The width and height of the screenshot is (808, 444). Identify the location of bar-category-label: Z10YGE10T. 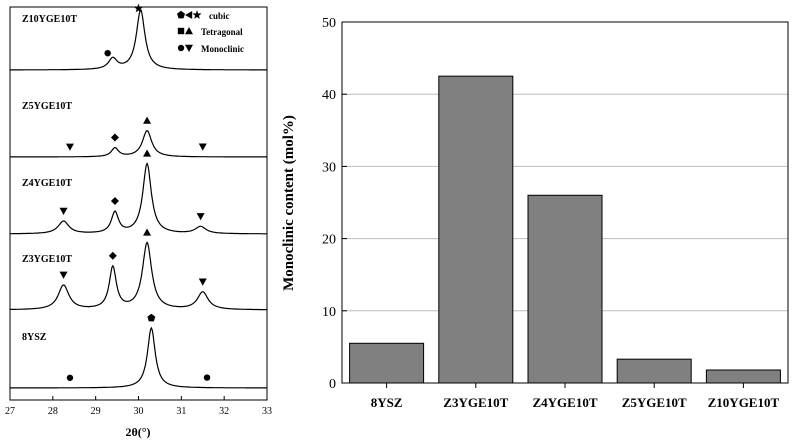
(744, 402).